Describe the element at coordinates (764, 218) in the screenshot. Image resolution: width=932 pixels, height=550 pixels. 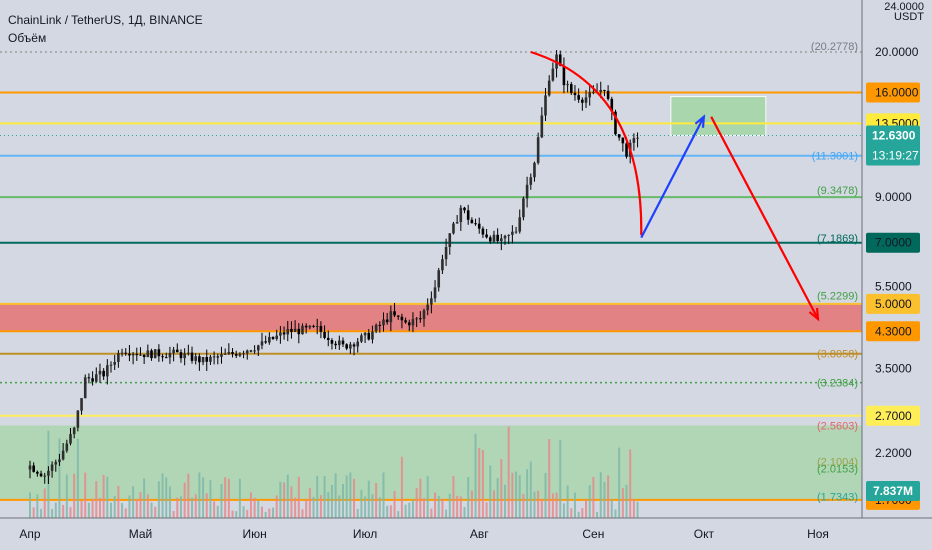
I see `forecast-down-arrow` at that location.